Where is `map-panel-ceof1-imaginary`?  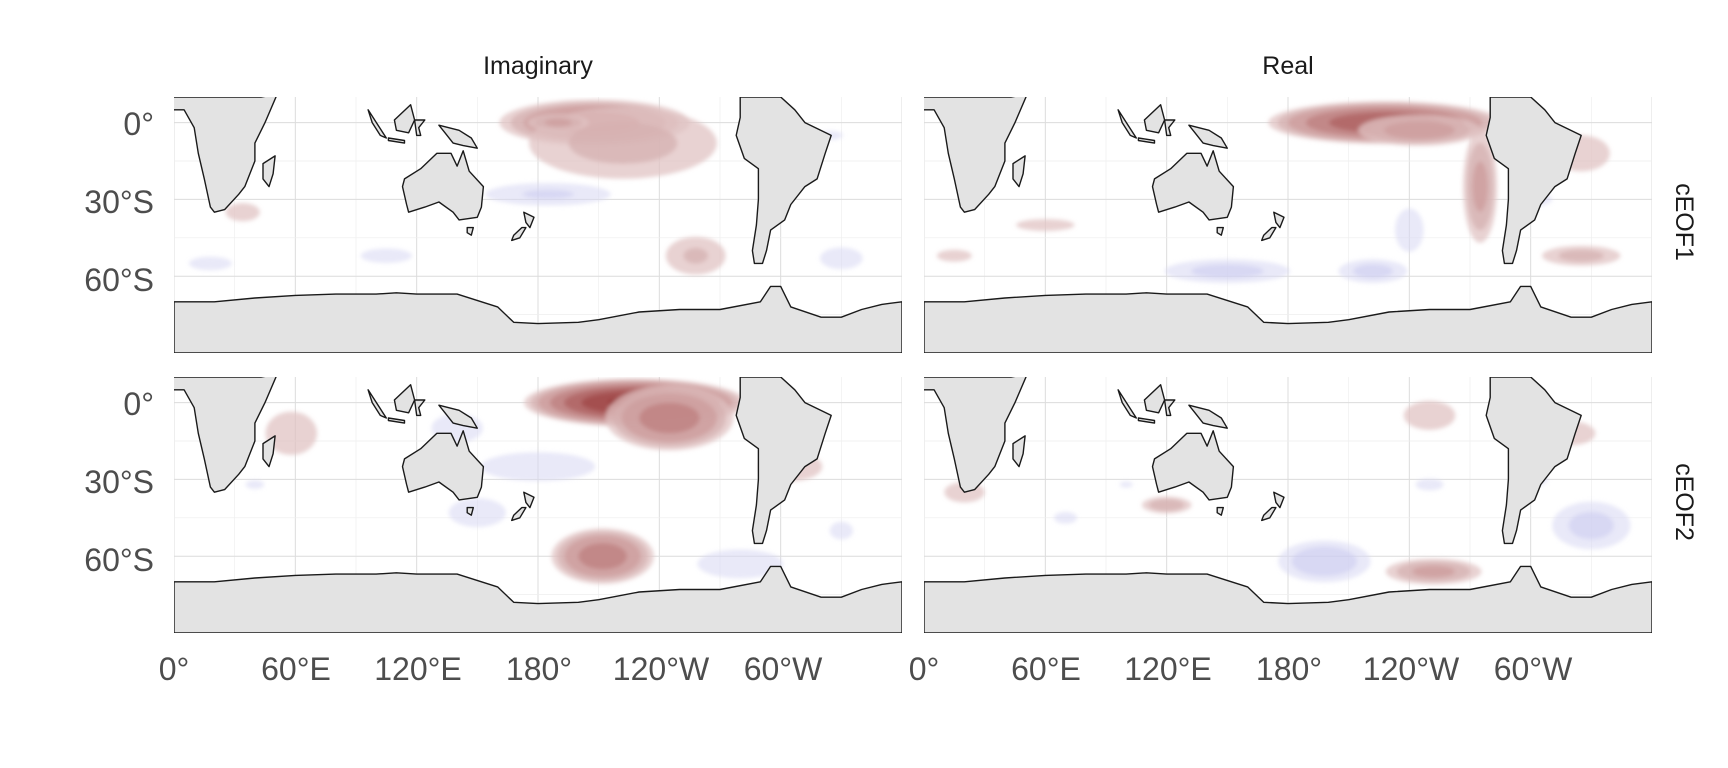 map-panel-ceof1-imaginary is located at coordinates (538, 225).